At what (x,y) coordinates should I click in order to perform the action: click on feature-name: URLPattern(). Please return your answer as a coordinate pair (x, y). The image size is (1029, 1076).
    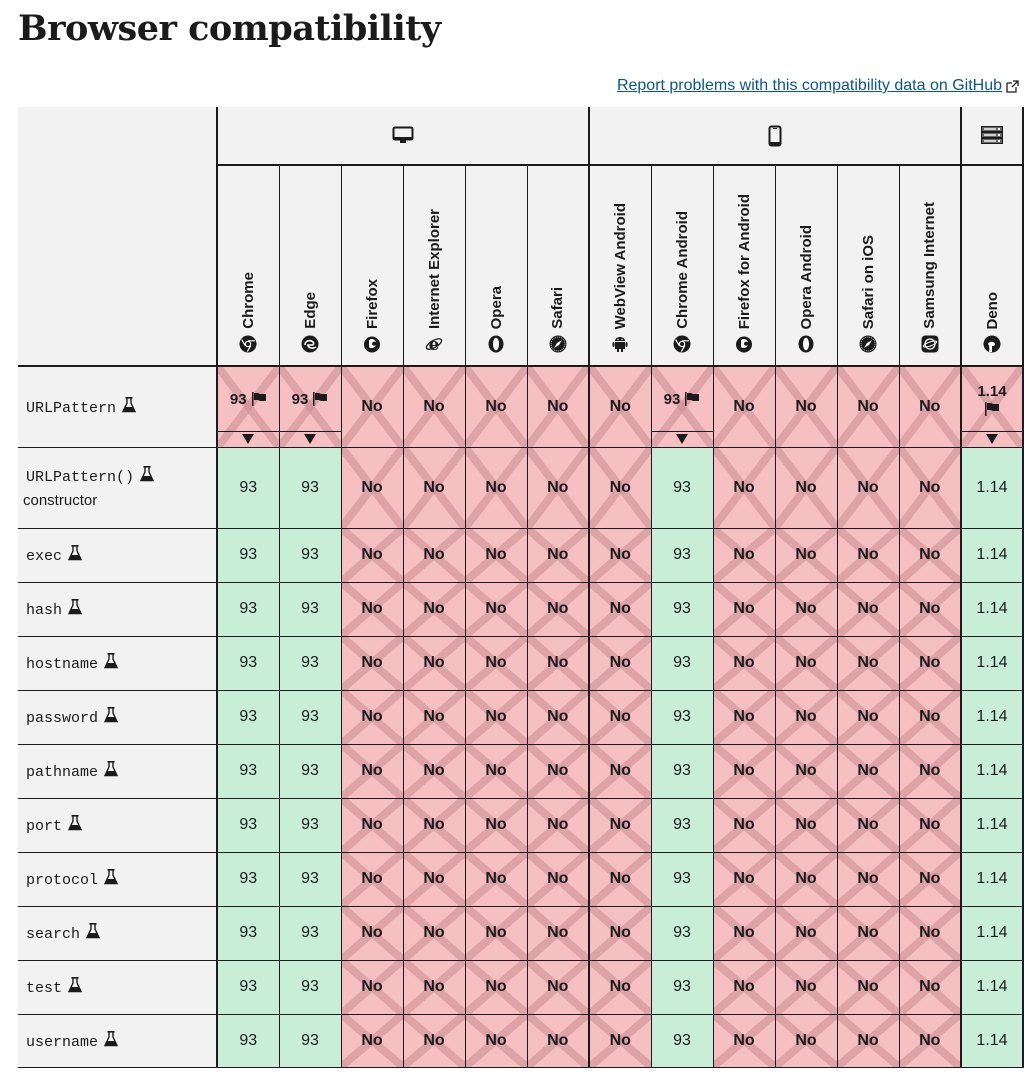
    Looking at the image, I should click on (80, 477).